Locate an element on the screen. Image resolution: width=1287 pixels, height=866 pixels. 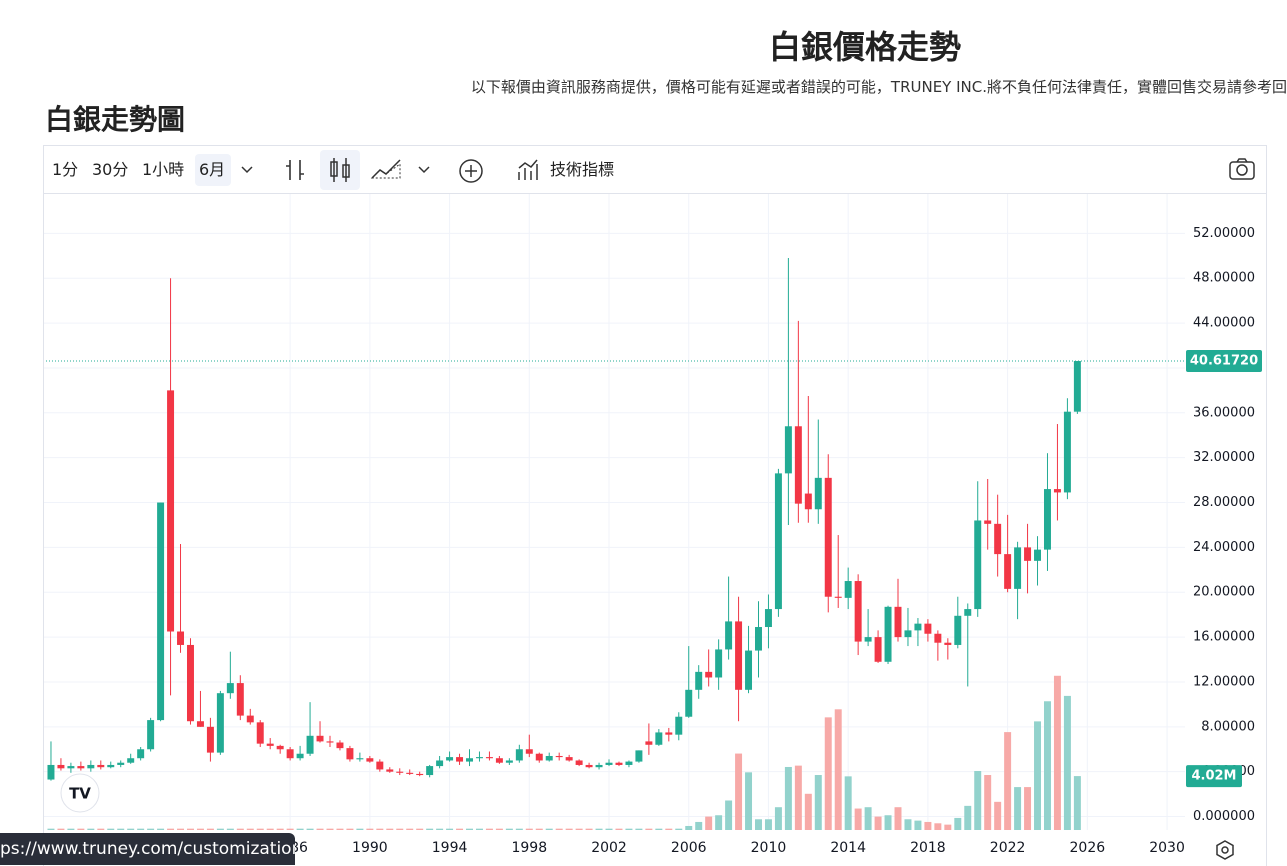
indicator-icon is located at coordinates (528, 170).